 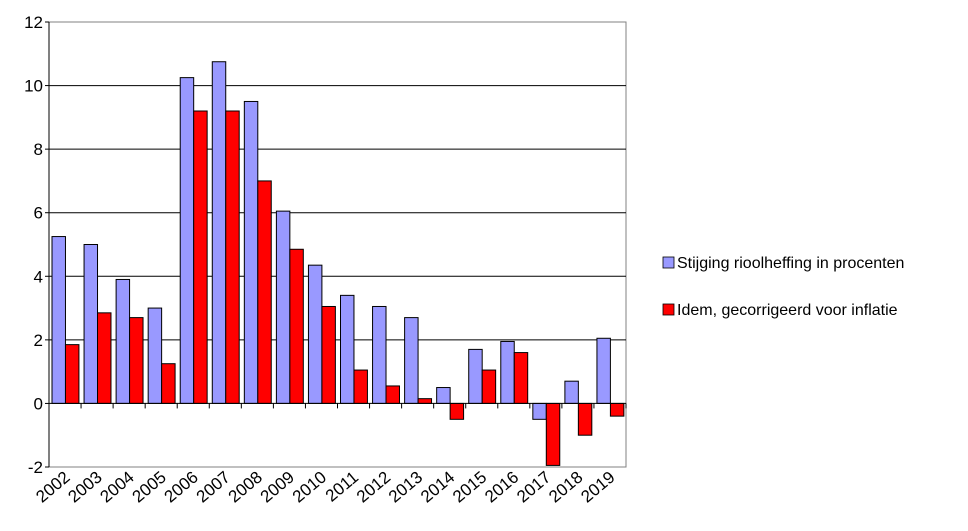 I want to click on bar-series-2-2008, so click(x=264, y=292).